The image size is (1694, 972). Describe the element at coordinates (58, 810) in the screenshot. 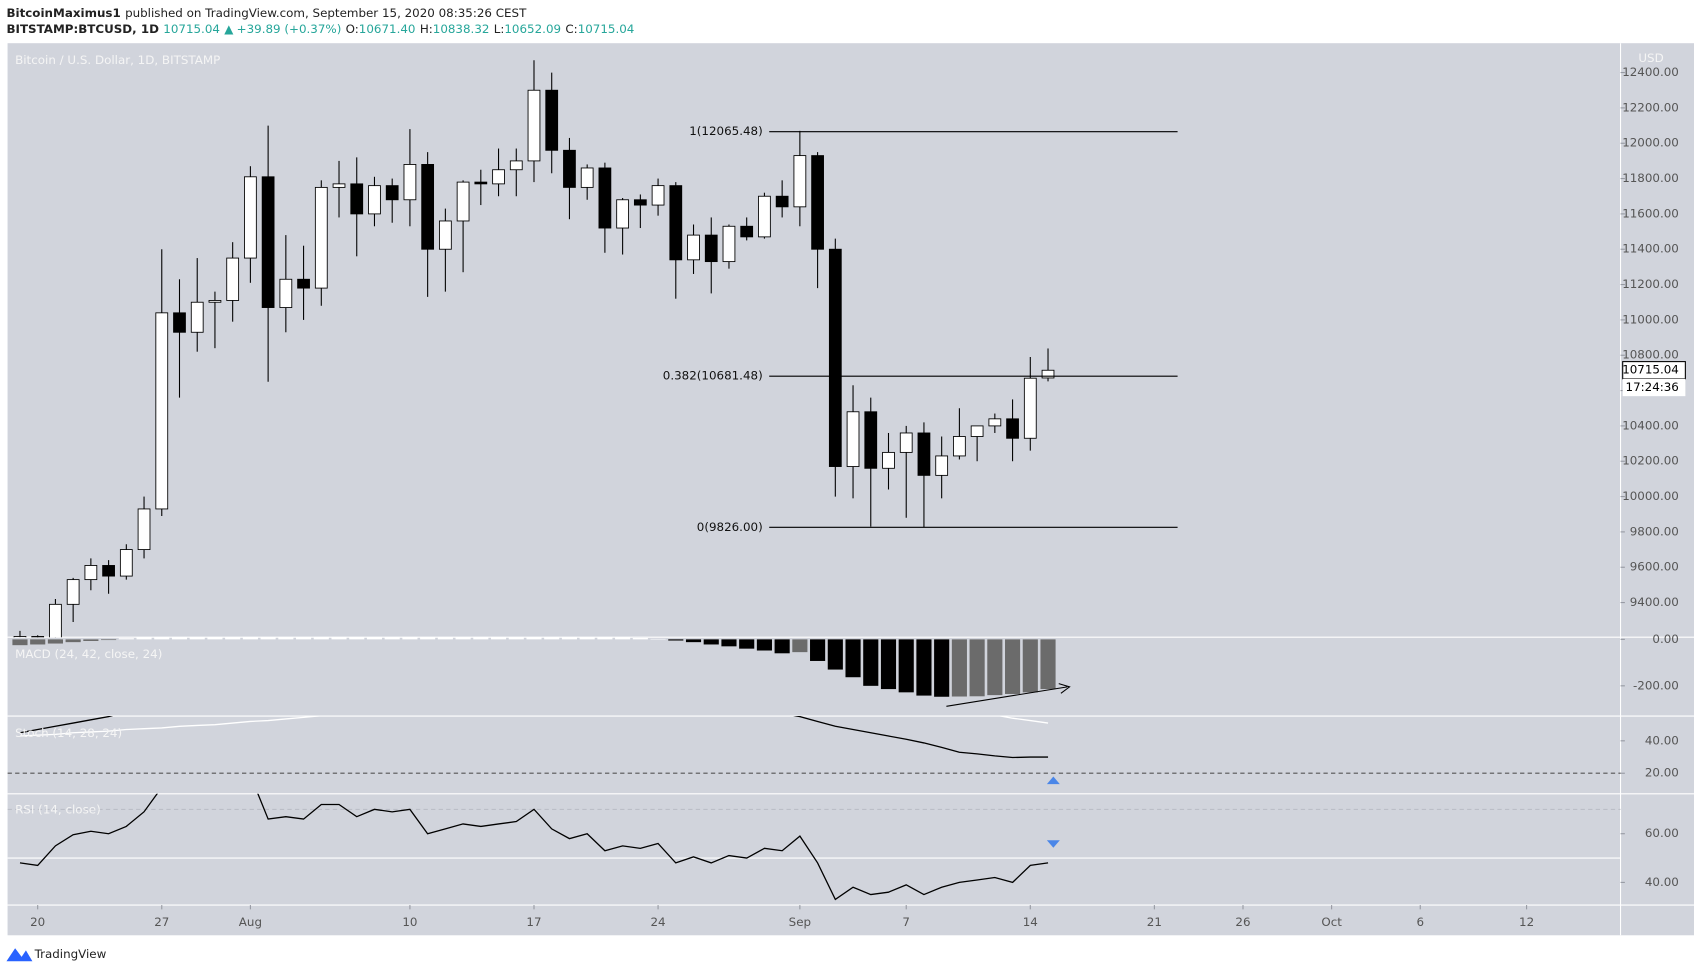

I see `rsi-title: RSI (14, close)` at that location.